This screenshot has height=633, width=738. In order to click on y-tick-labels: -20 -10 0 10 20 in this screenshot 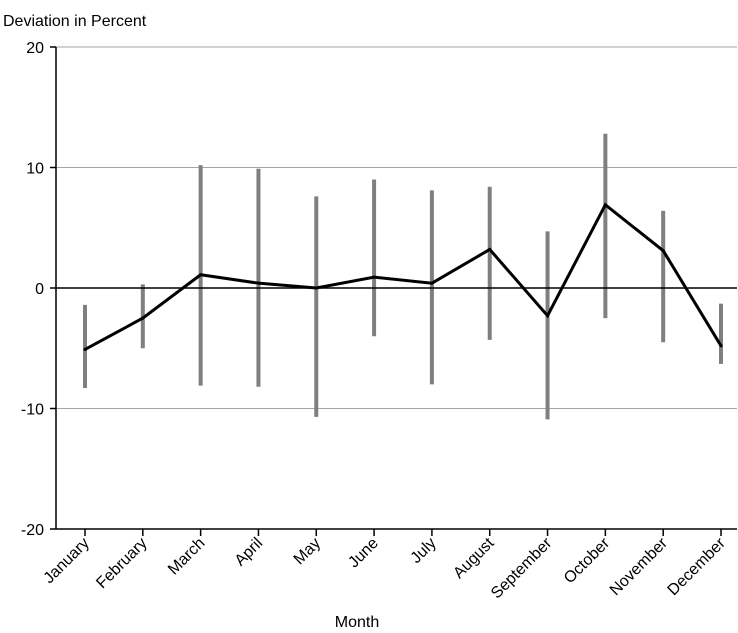, I will do `click(32, 289)`.